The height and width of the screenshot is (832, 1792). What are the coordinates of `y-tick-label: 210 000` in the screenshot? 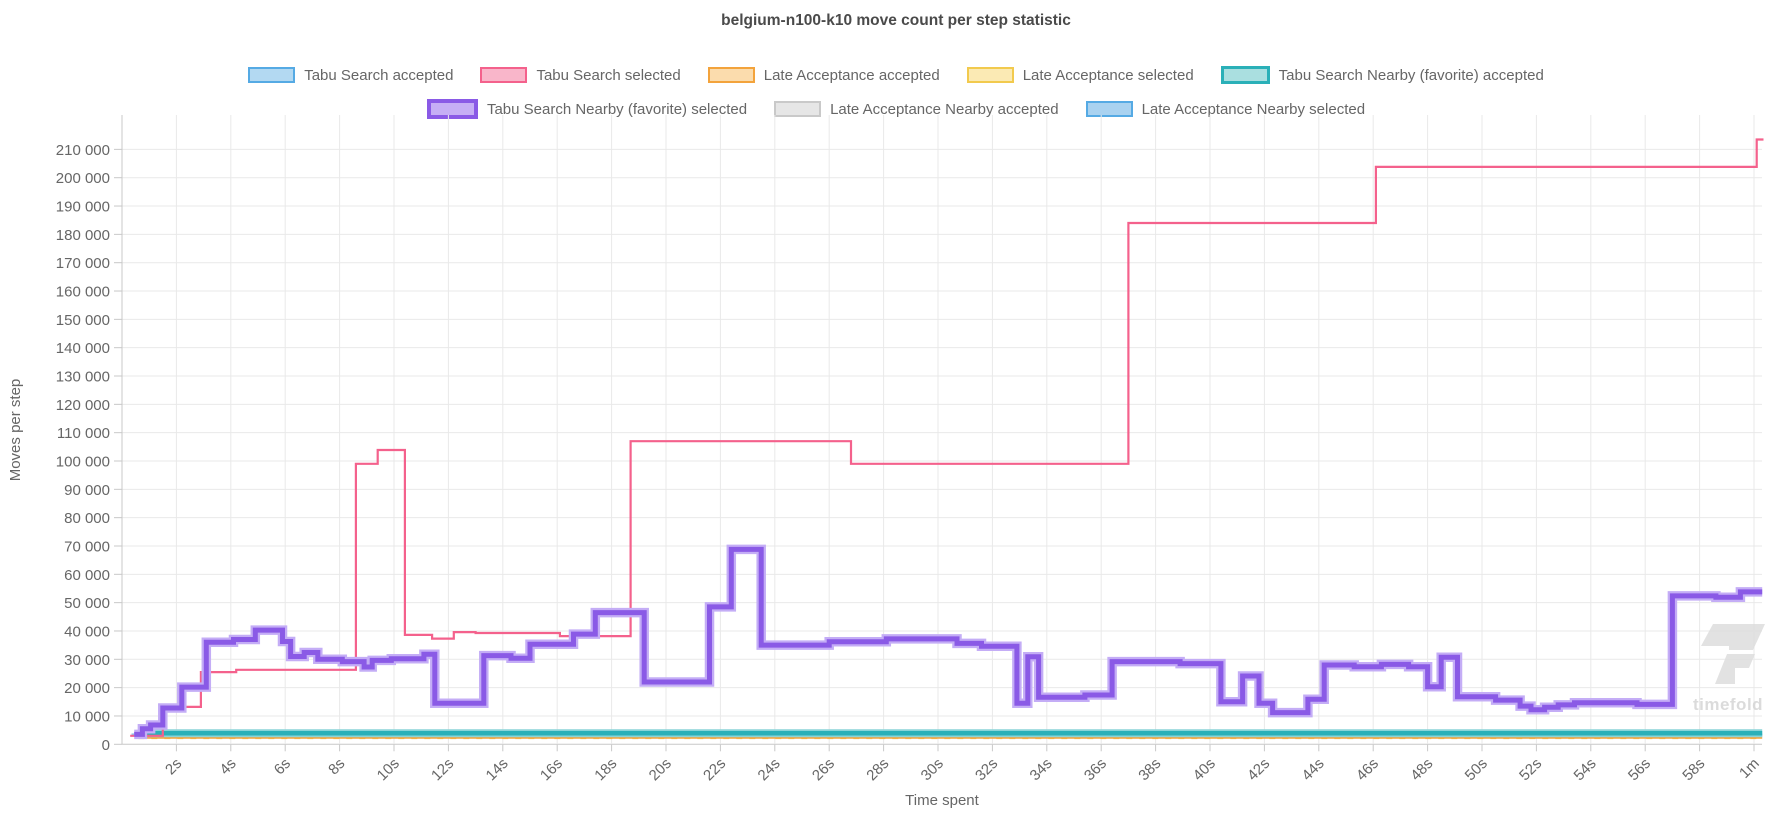 It's located at (83, 150).